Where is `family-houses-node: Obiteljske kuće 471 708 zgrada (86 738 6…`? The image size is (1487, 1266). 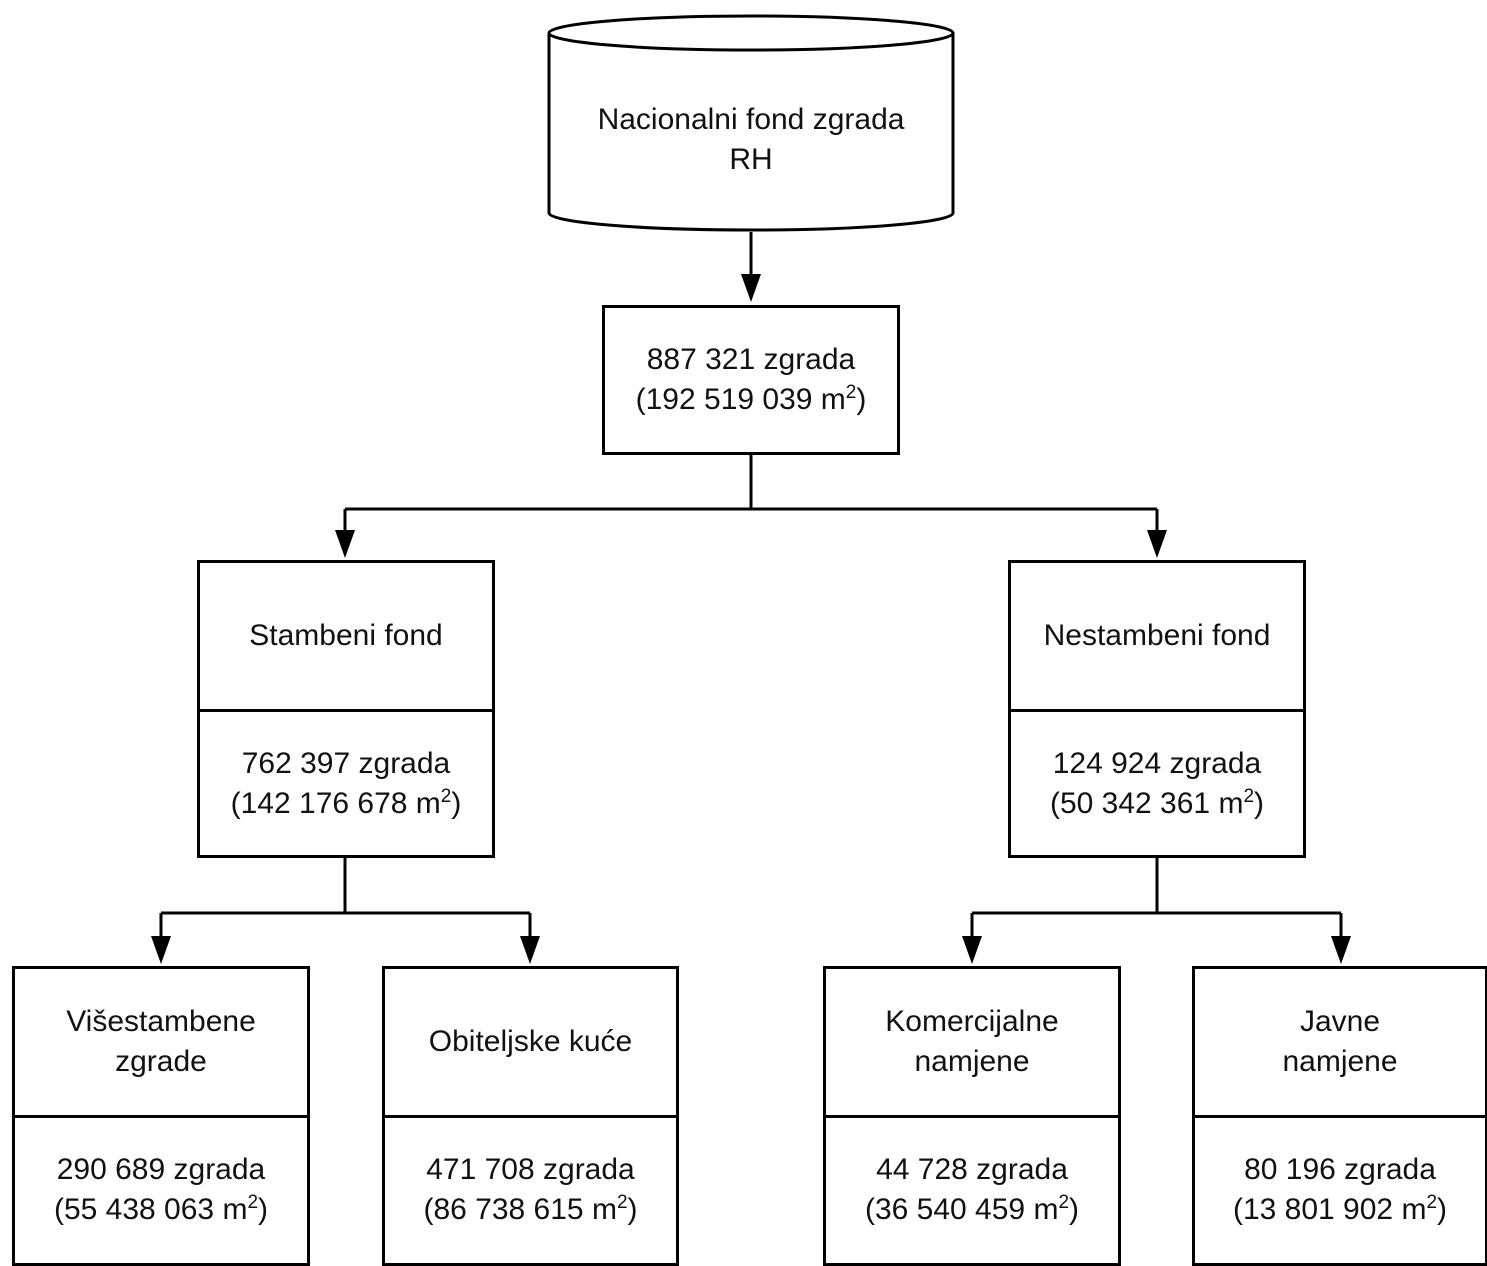 family-houses-node: Obiteljske kuće 471 708 zgrada (86 738 6… is located at coordinates (530, 1116).